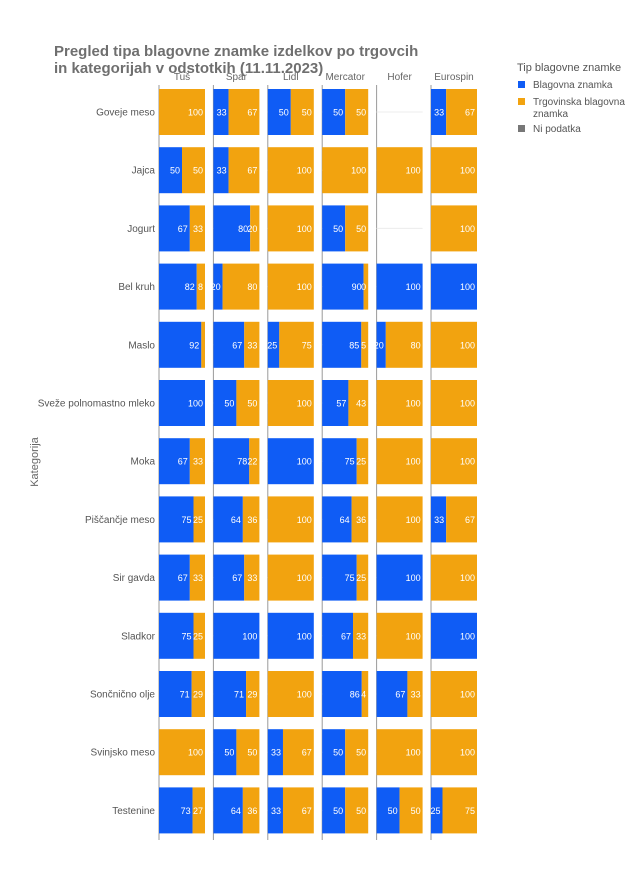  Describe the element at coordinates (143, 462) in the screenshot. I see `category-label: Moka` at that location.